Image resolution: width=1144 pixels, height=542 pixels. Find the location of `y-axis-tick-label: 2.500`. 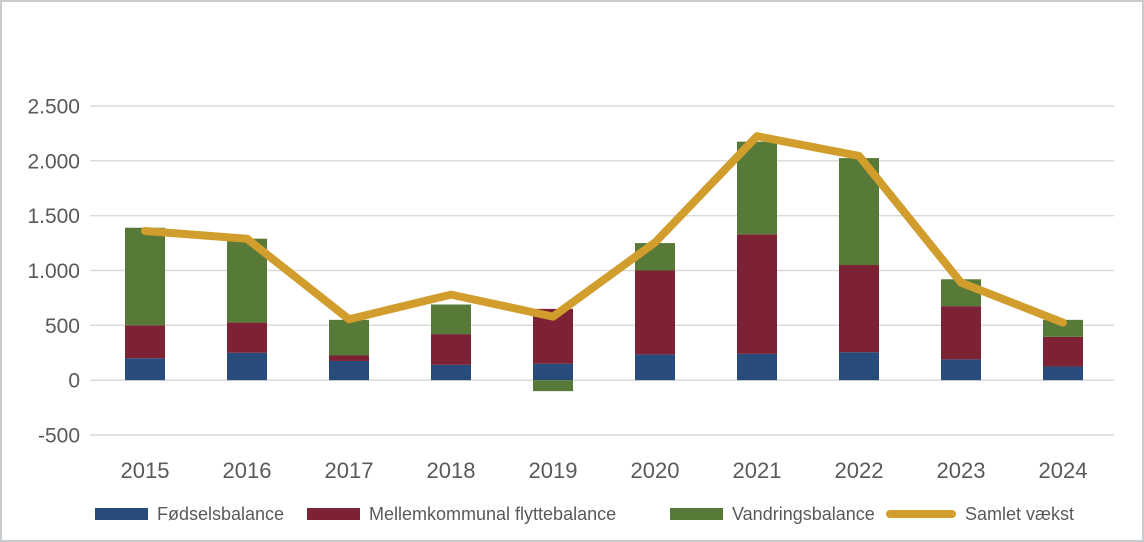

y-axis-tick-label: 2.500 is located at coordinates (53, 107).